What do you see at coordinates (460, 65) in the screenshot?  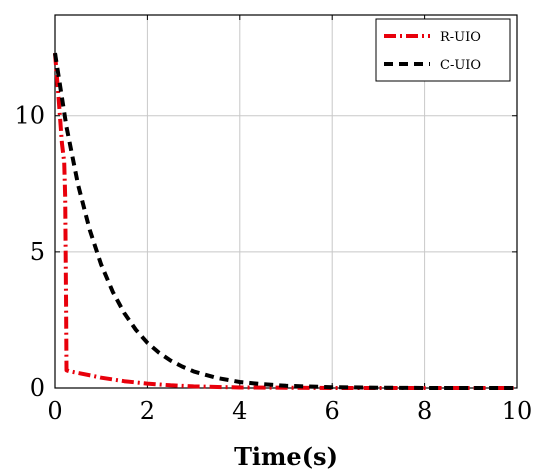 I see `legend-label-c-uio: C-UIO` at bounding box center [460, 65].